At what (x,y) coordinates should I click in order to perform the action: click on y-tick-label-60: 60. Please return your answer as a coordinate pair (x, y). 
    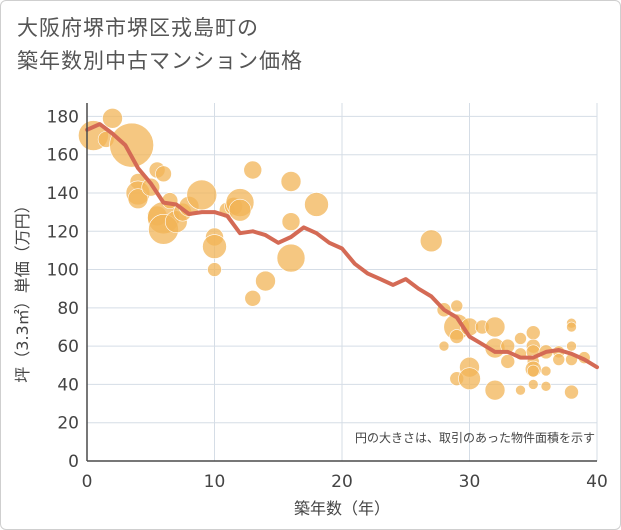
    Looking at the image, I should click on (68, 347).